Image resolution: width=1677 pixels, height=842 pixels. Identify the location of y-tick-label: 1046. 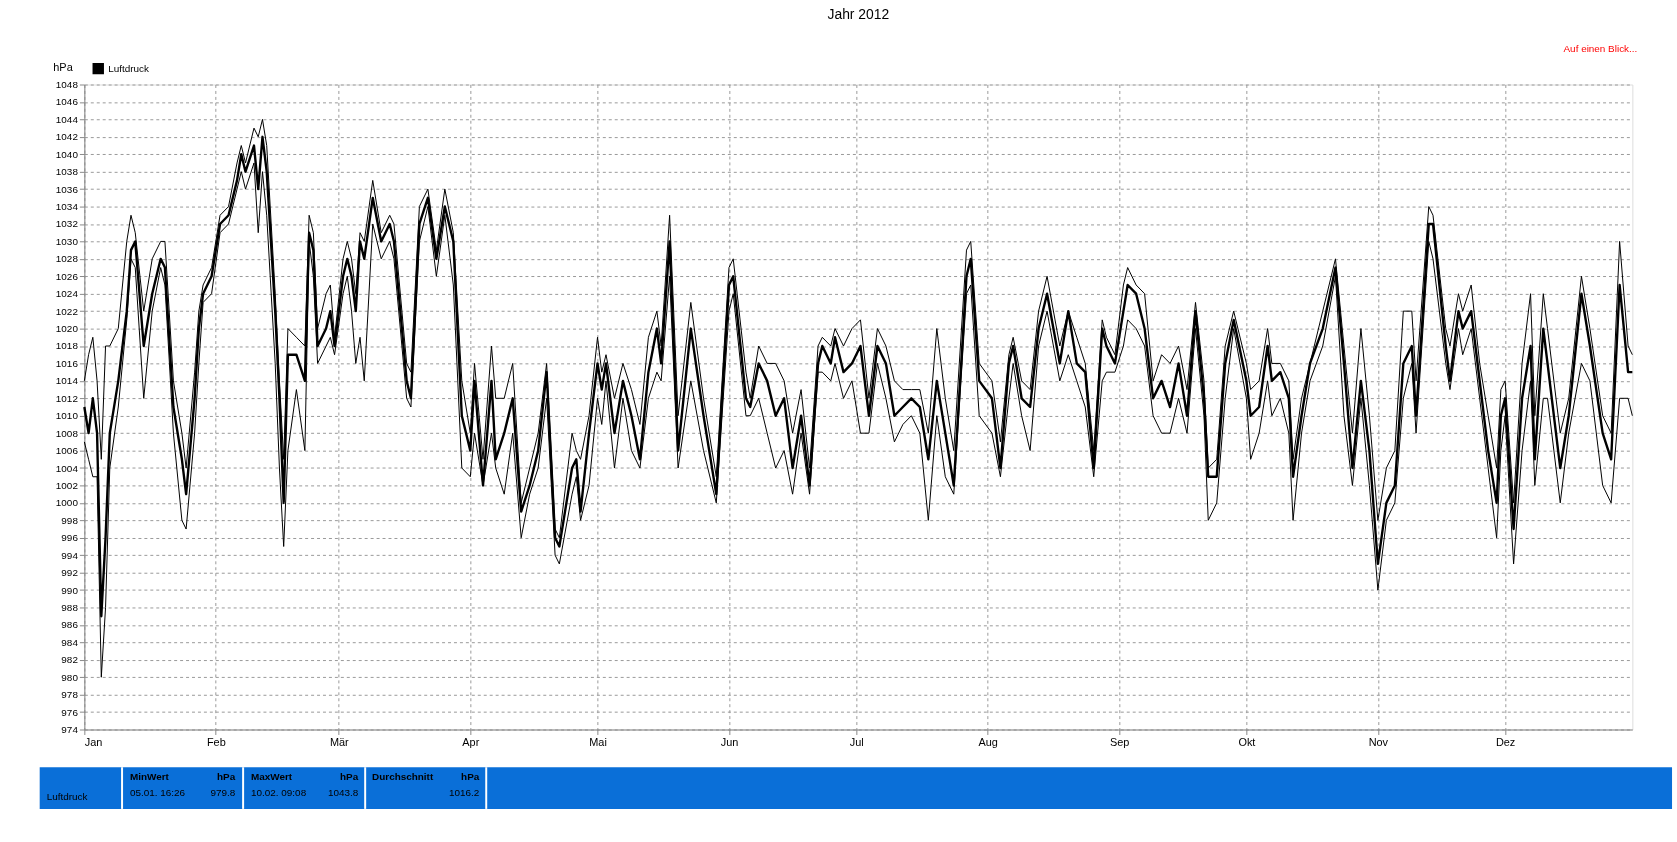
(67, 102).